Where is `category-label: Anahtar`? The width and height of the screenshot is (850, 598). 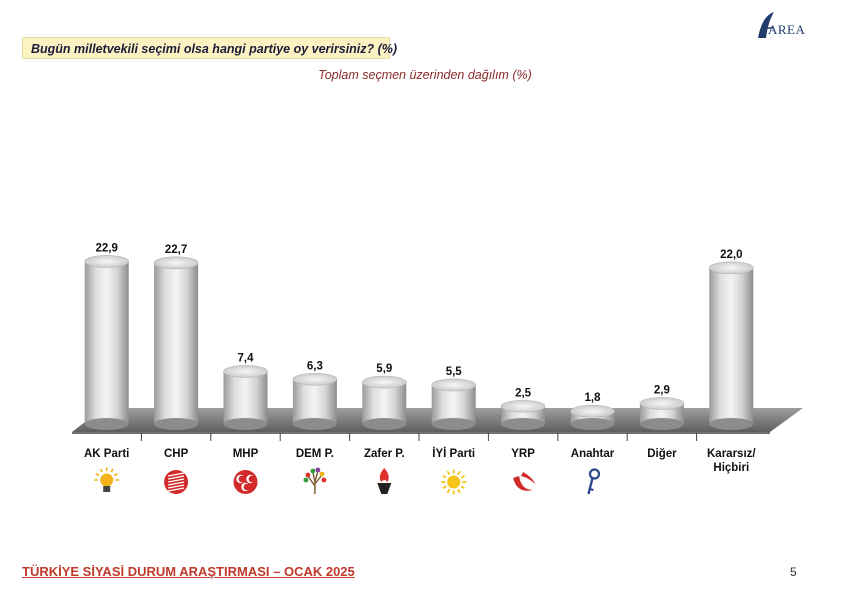 category-label: Anahtar is located at coordinates (593, 454).